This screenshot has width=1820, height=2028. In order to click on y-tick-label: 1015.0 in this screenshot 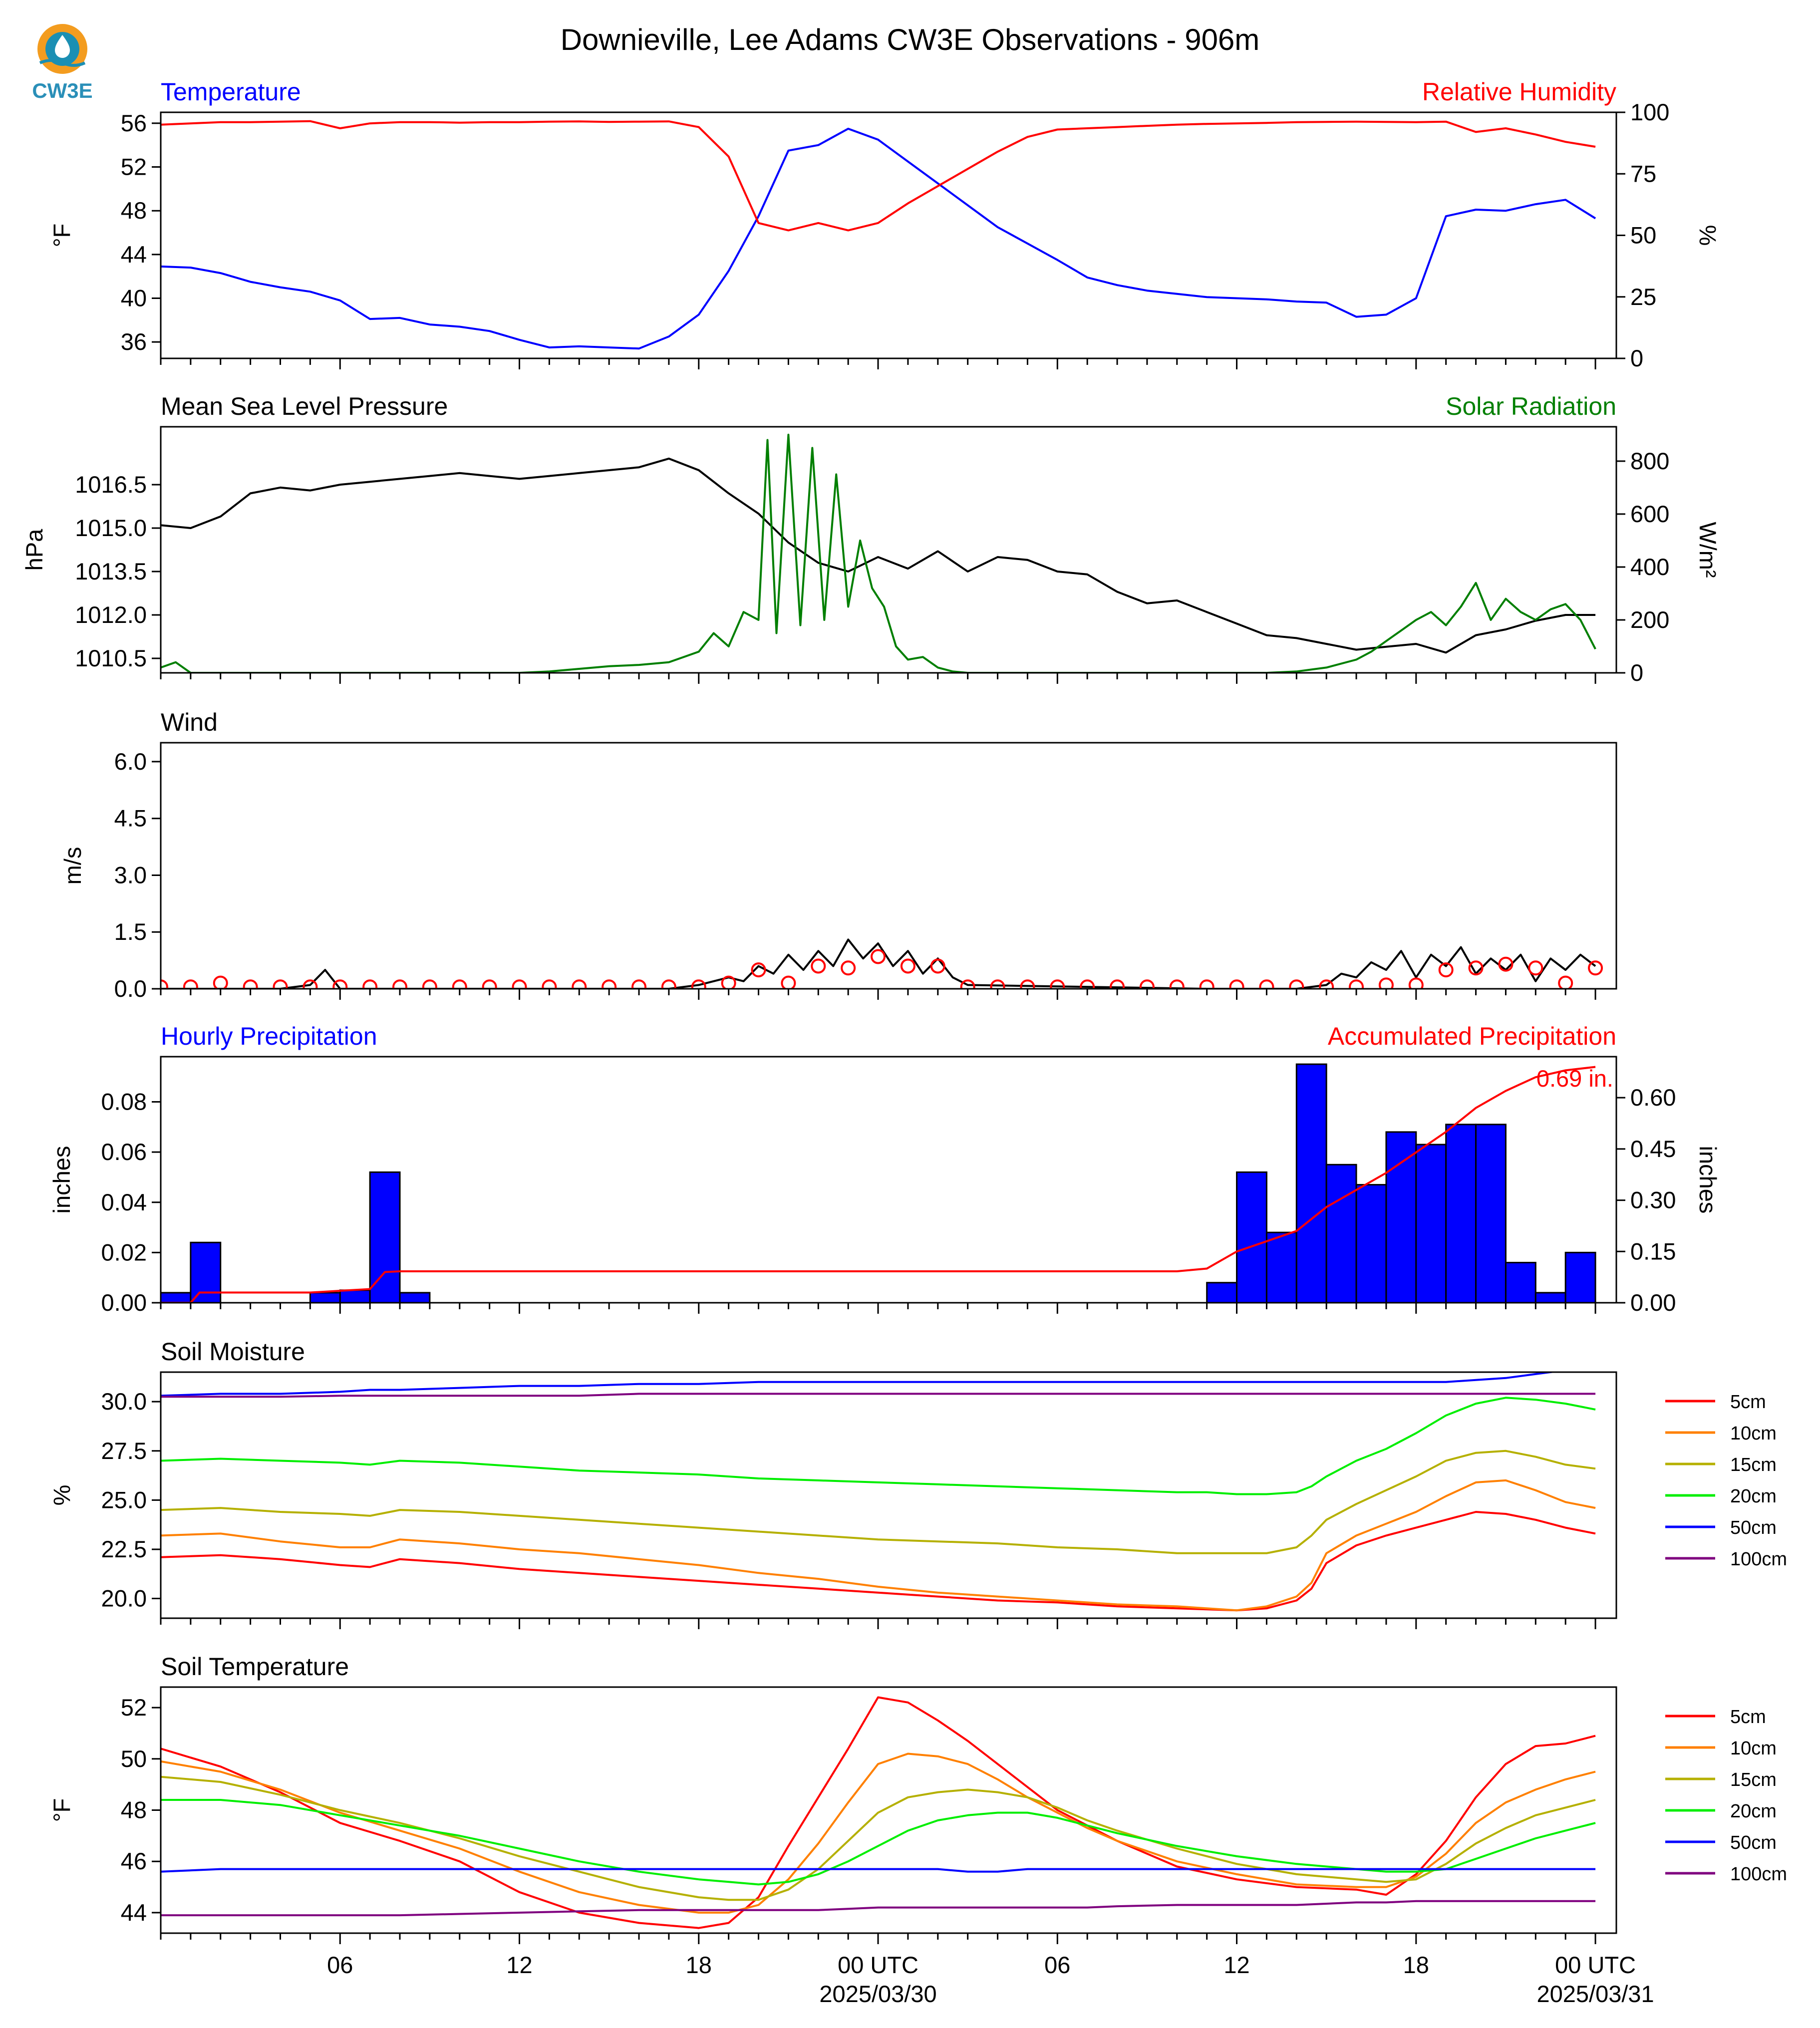, I will do `click(111, 528)`.